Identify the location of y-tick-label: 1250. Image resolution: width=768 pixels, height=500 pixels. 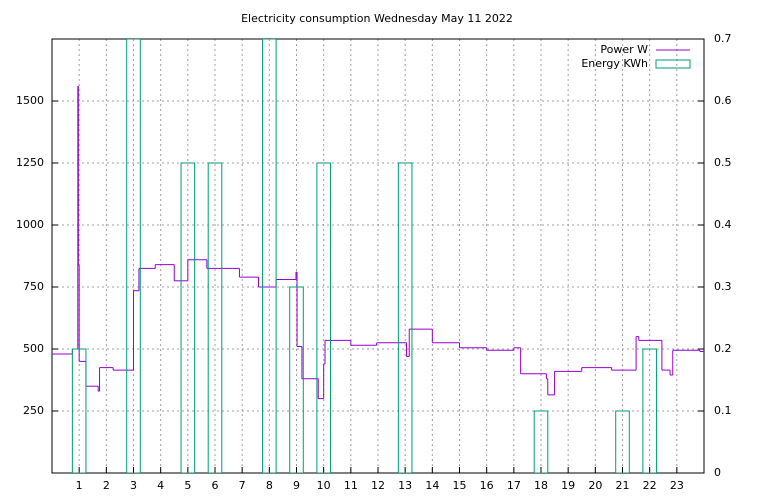
(30, 162).